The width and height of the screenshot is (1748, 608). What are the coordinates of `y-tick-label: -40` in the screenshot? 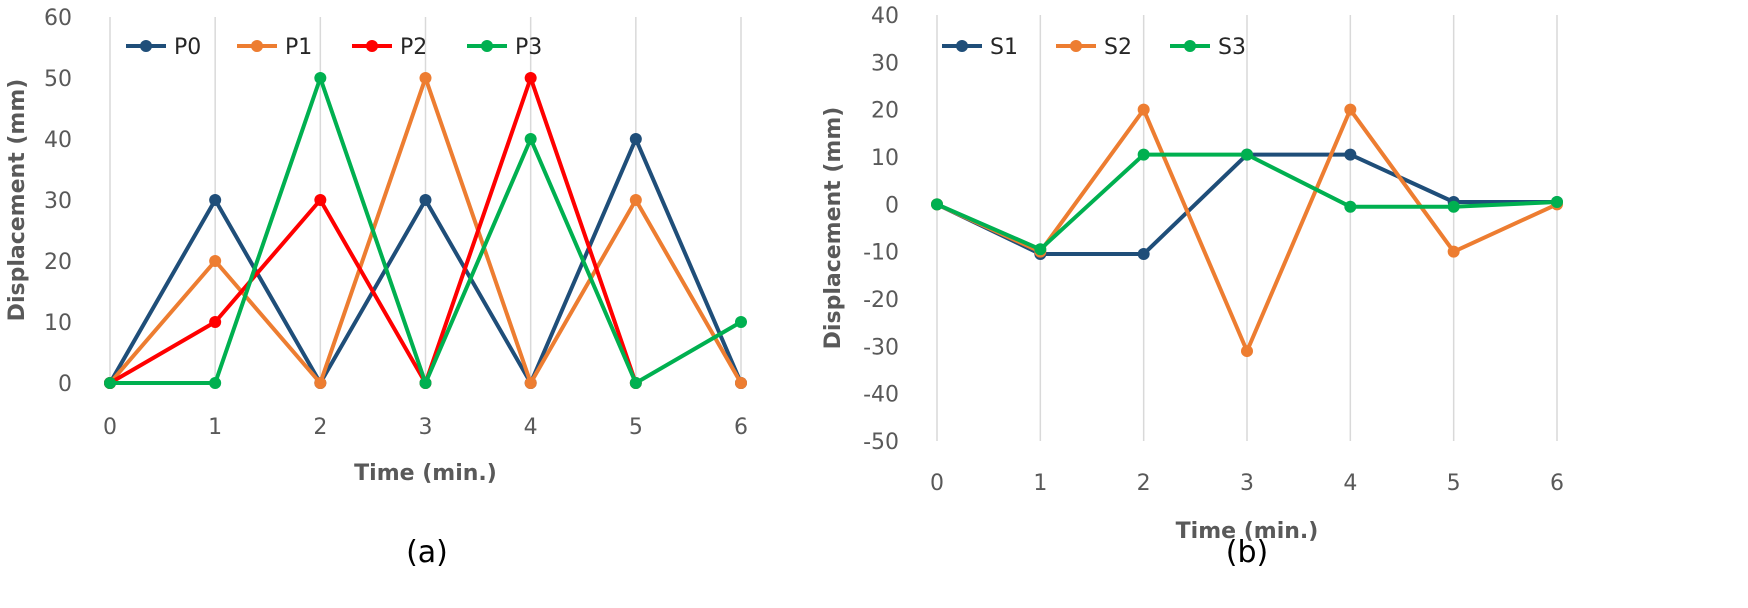 It's located at (881, 395).